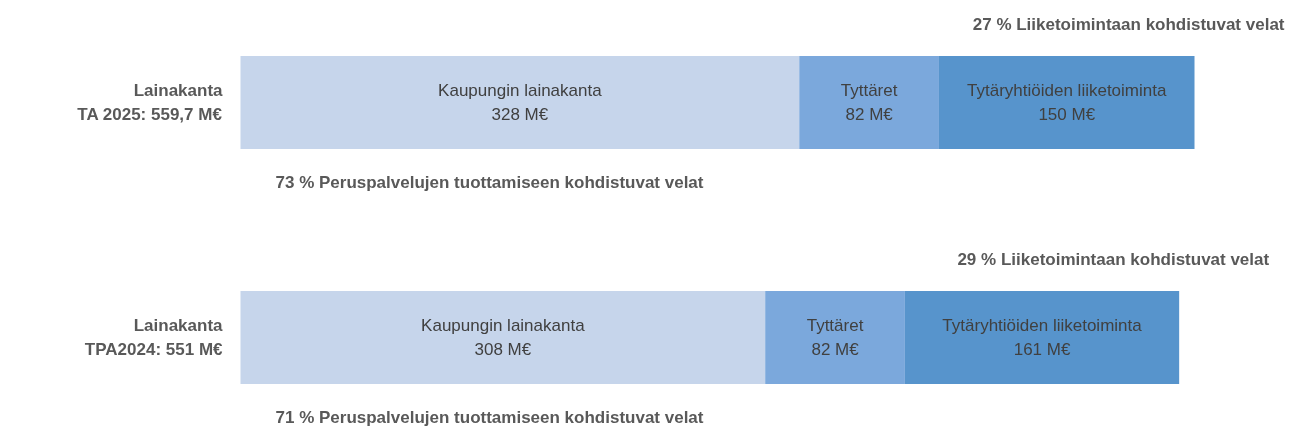 The image size is (1294, 430). Describe the element at coordinates (503, 349) in the screenshot. I see `data-label: 308 M€` at that location.